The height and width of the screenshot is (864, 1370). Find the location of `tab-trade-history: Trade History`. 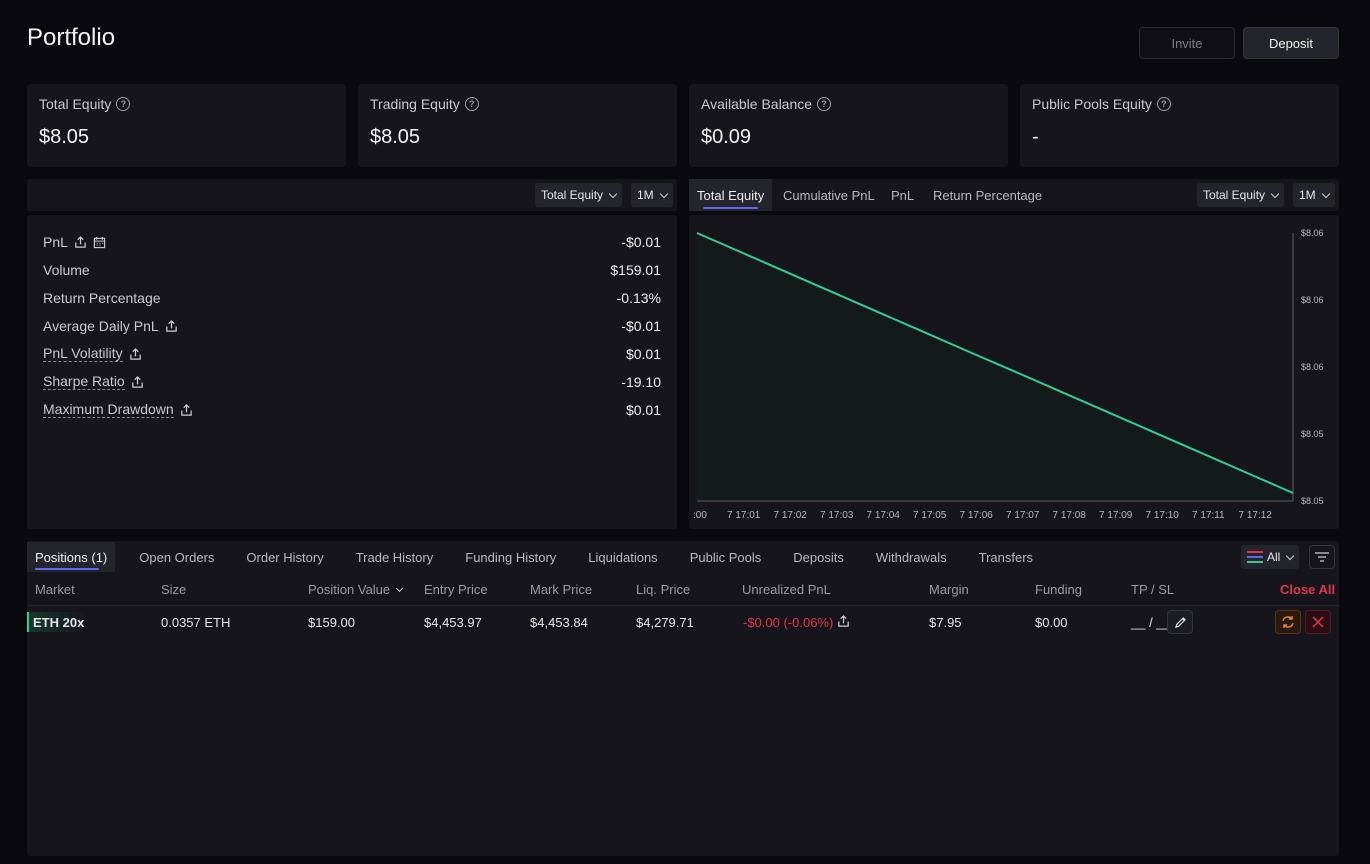

tab-trade-history: Trade History is located at coordinates (395, 557).